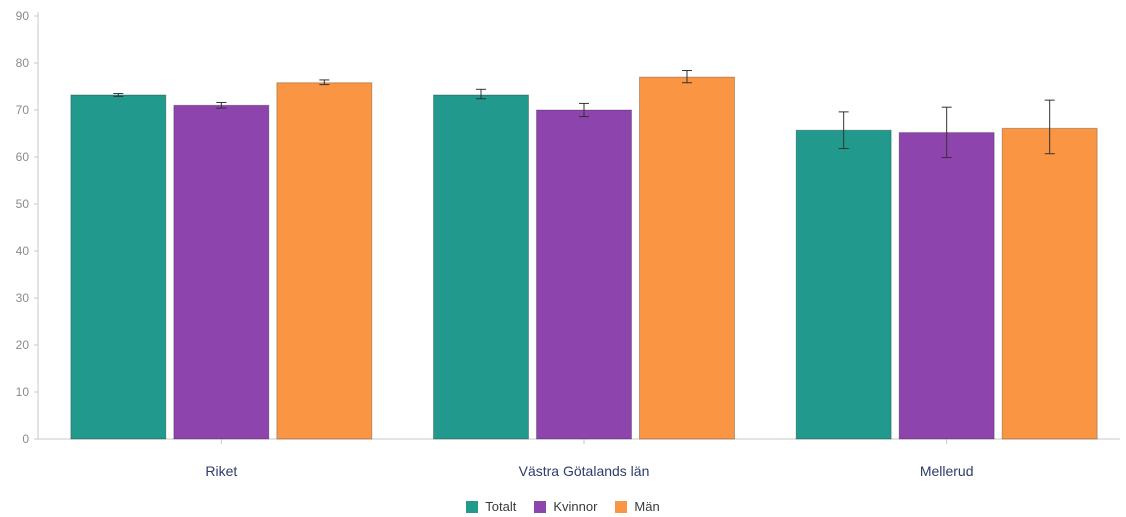 Image resolution: width=1126 pixels, height=517 pixels. What do you see at coordinates (23, 251) in the screenshot?
I see `y-tick-label: 40` at bounding box center [23, 251].